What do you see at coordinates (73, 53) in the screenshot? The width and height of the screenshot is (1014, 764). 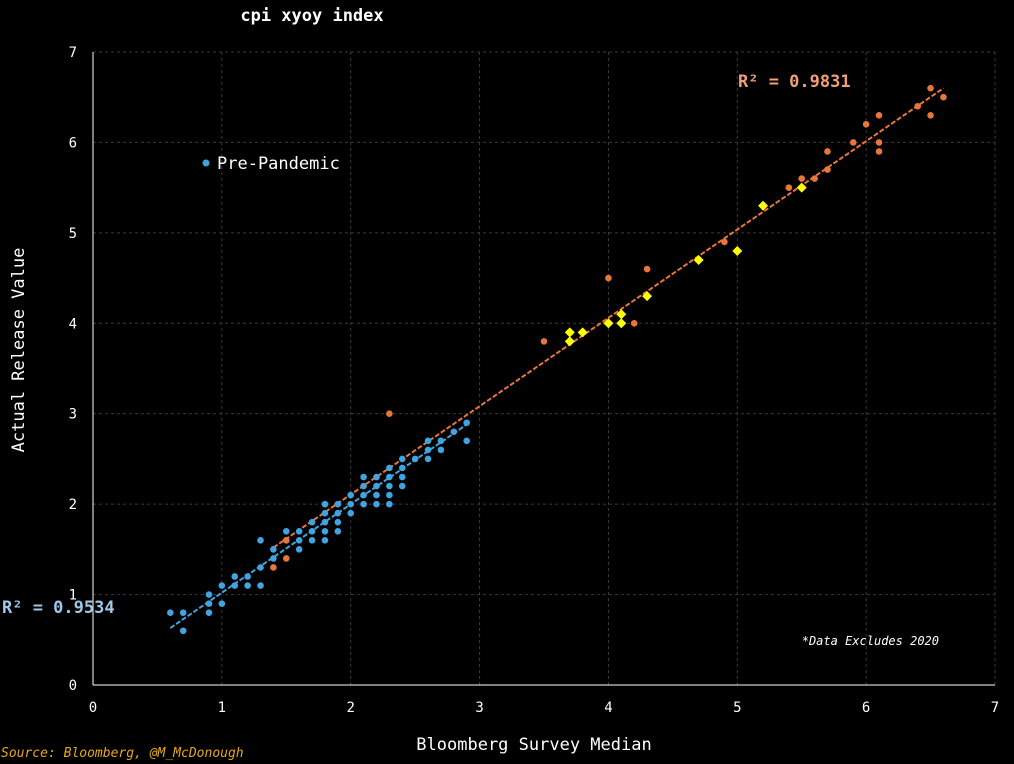 I see `y-tick-label: 7` at bounding box center [73, 53].